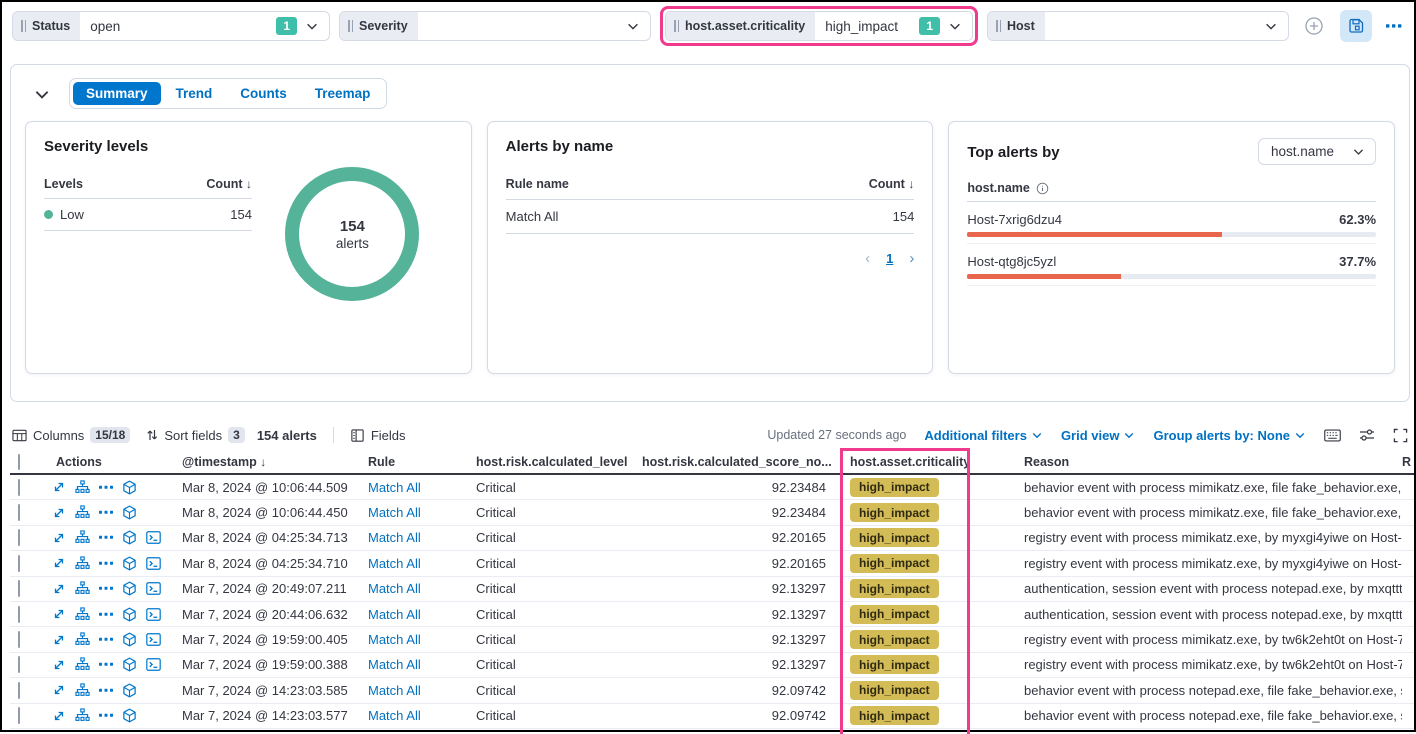 The image size is (1416, 734). What do you see at coordinates (171, 26) in the screenshot?
I see `filter-status: Status open 1` at bounding box center [171, 26].